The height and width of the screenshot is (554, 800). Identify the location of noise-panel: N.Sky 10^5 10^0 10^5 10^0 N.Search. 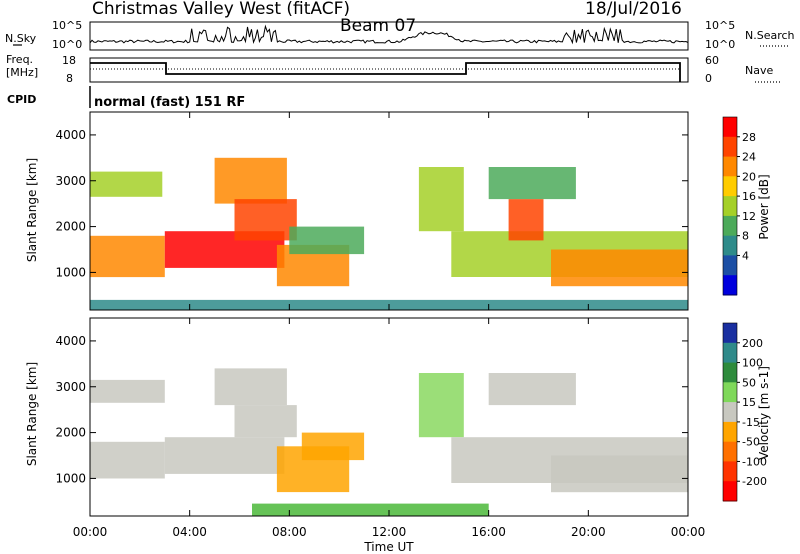
(400, 35).